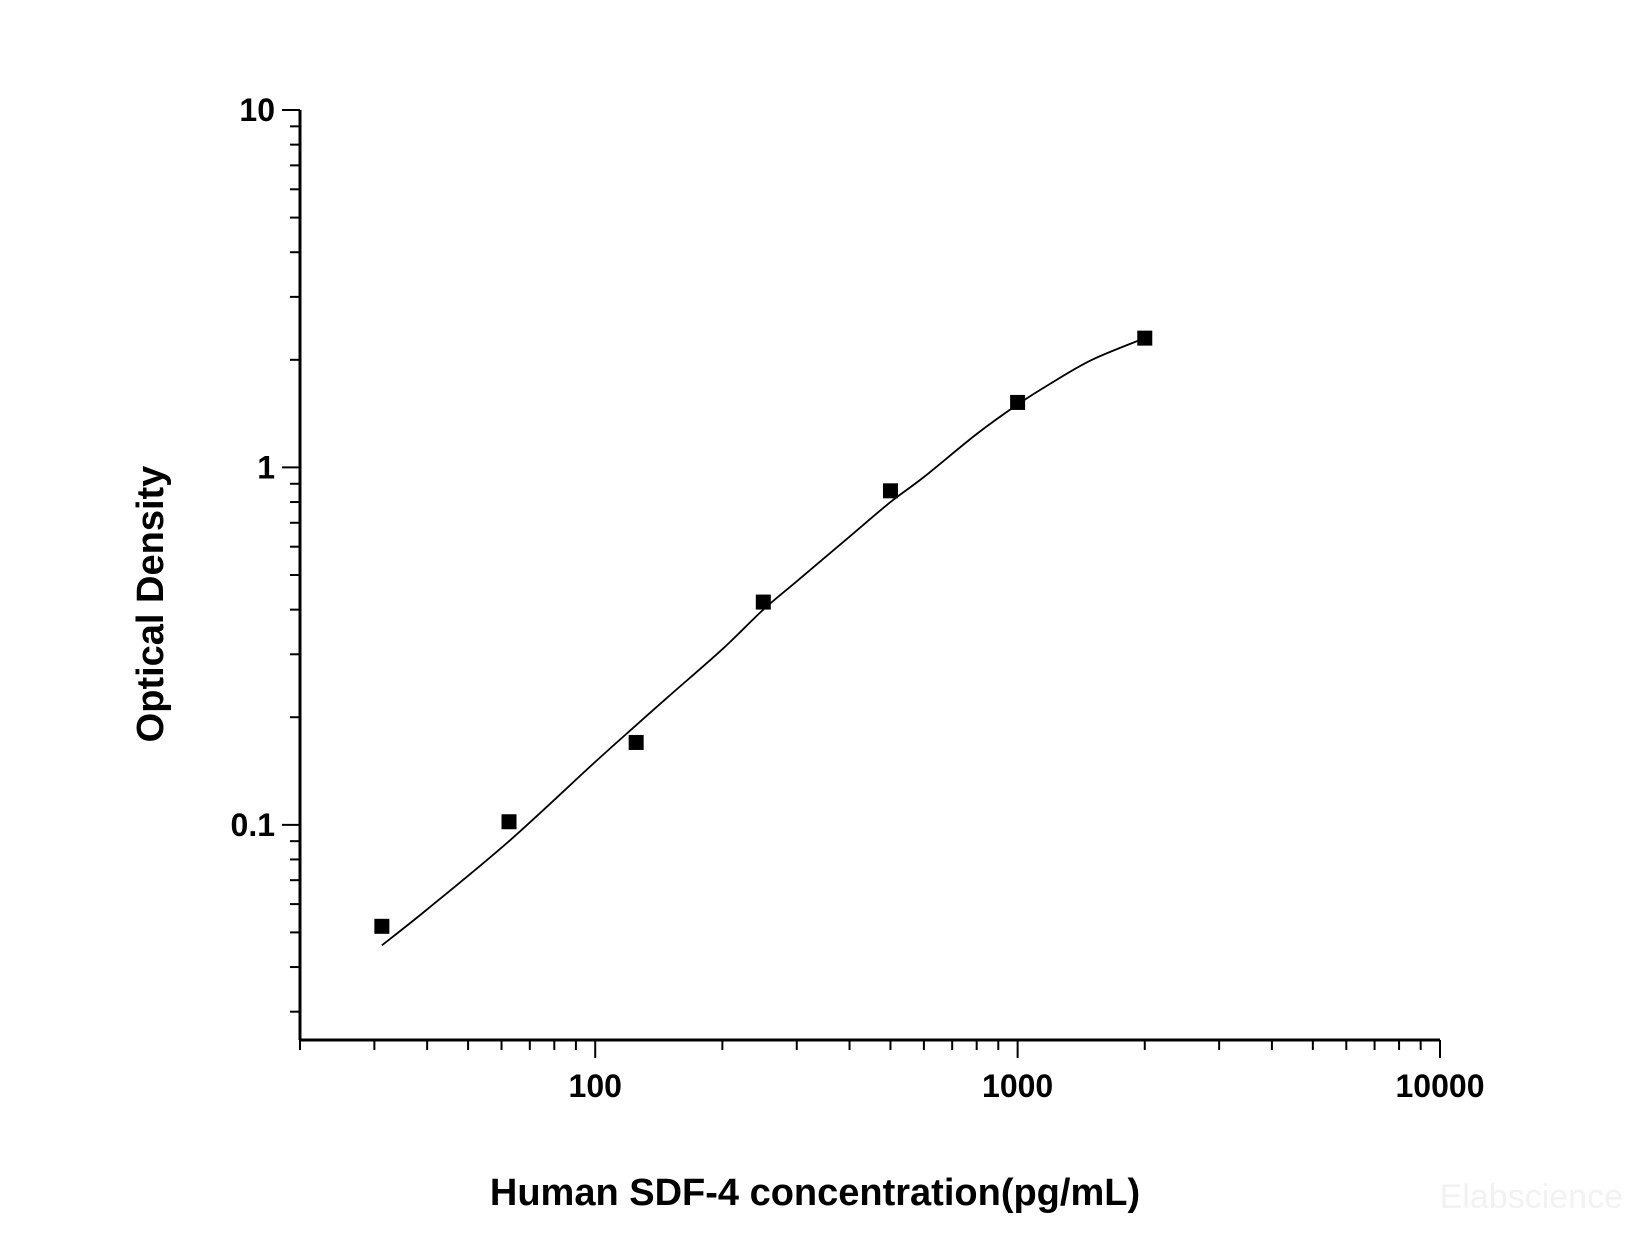 The image size is (1650, 1242). Describe the element at coordinates (266, 467) in the screenshot. I see `y-tick-label: 1` at that location.